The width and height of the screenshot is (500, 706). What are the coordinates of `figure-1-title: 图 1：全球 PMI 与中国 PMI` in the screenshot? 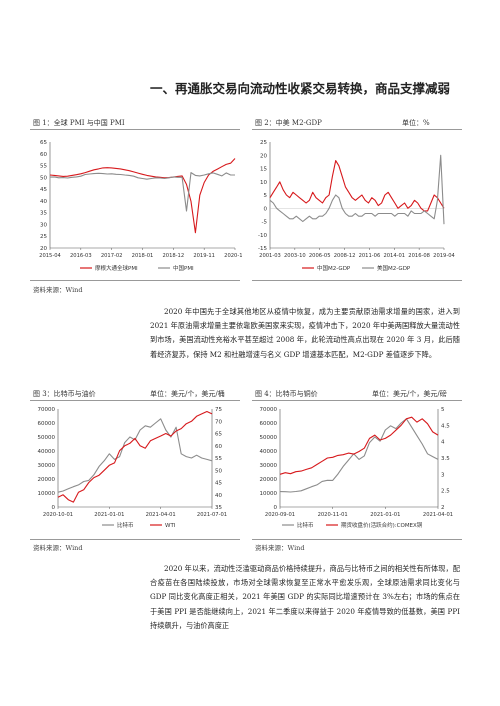 It's located at (79, 123).